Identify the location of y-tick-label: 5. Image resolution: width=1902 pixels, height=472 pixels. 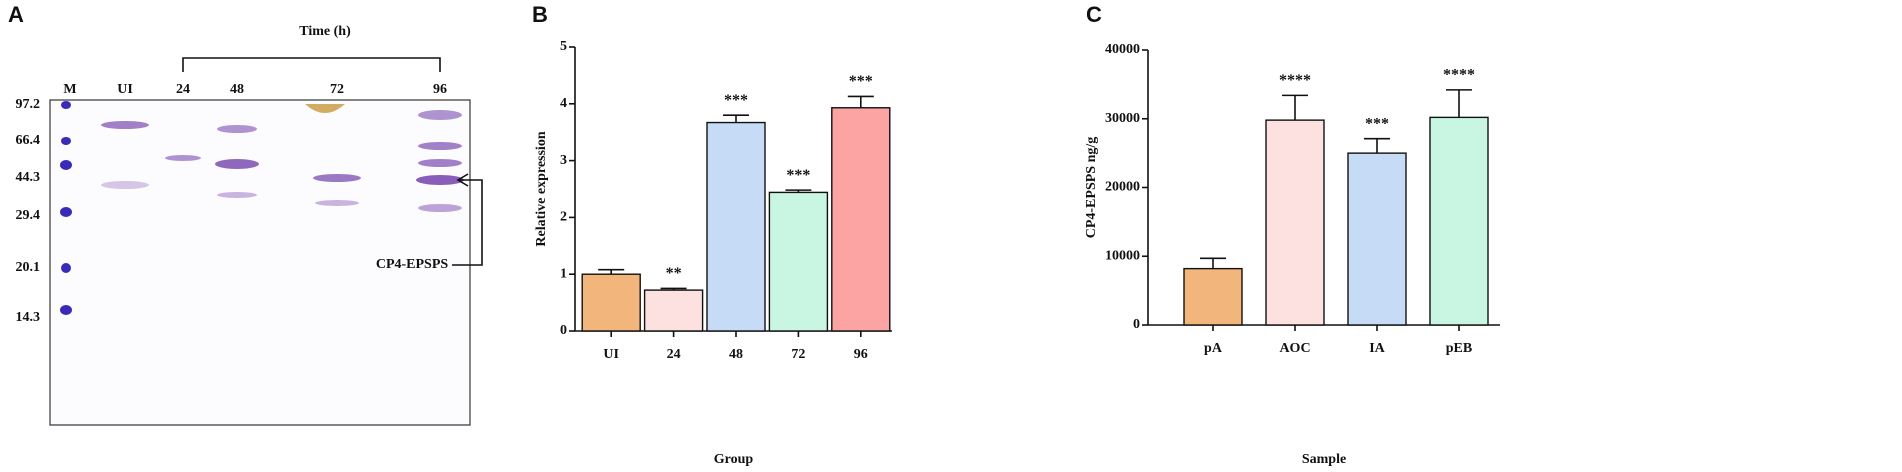
(563, 46).